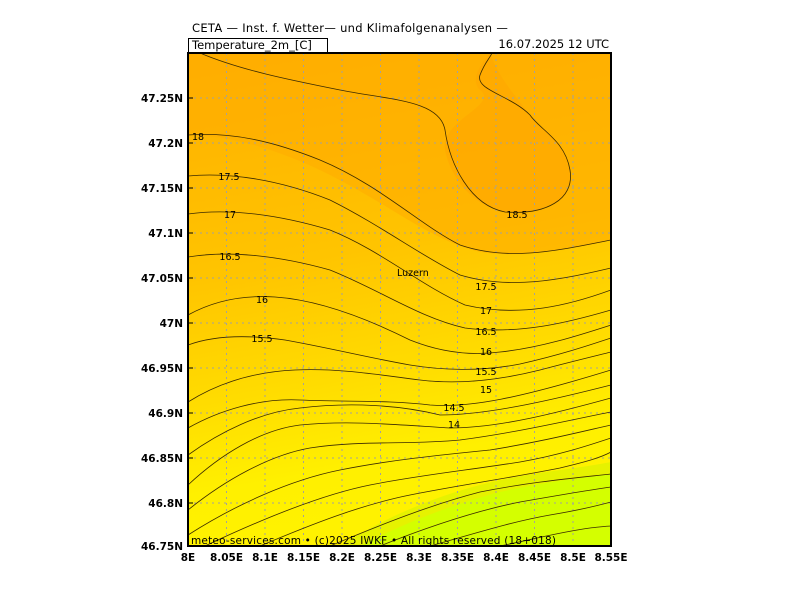 This screenshot has height=600, width=800. Describe the element at coordinates (165, 414) in the screenshot. I see `y-tick-label: 46.9N` at that location.